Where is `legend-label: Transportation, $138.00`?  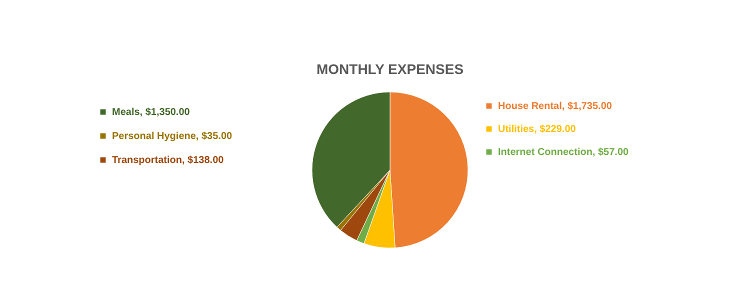 legend-label: Transportation, $138.00 is located at coordinates (168, 160).